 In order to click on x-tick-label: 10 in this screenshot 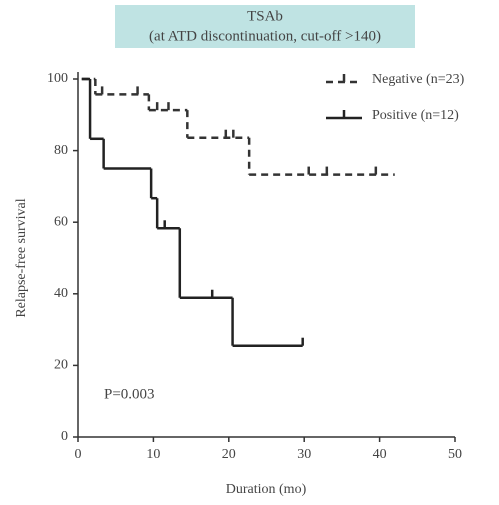, I will do `click(153, 454)`.